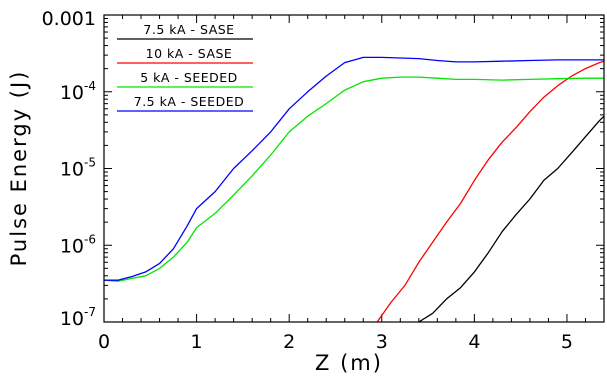 Image resolution: width=607 pixels, height=381 pixels. Describe the element at coordinates (104, 342) in the screenshot. I see `x-tick-label: 0` at that location.